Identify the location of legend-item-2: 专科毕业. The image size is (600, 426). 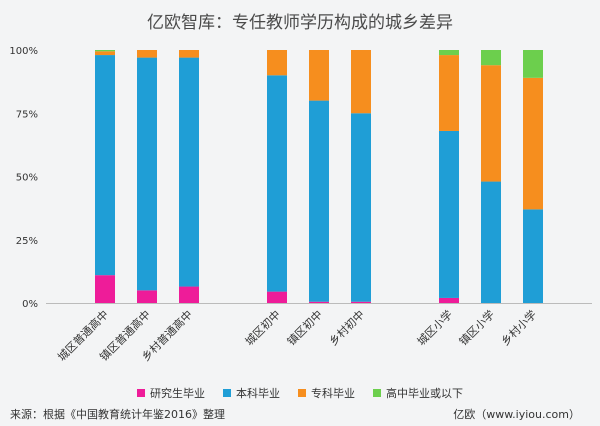
(326, 393).